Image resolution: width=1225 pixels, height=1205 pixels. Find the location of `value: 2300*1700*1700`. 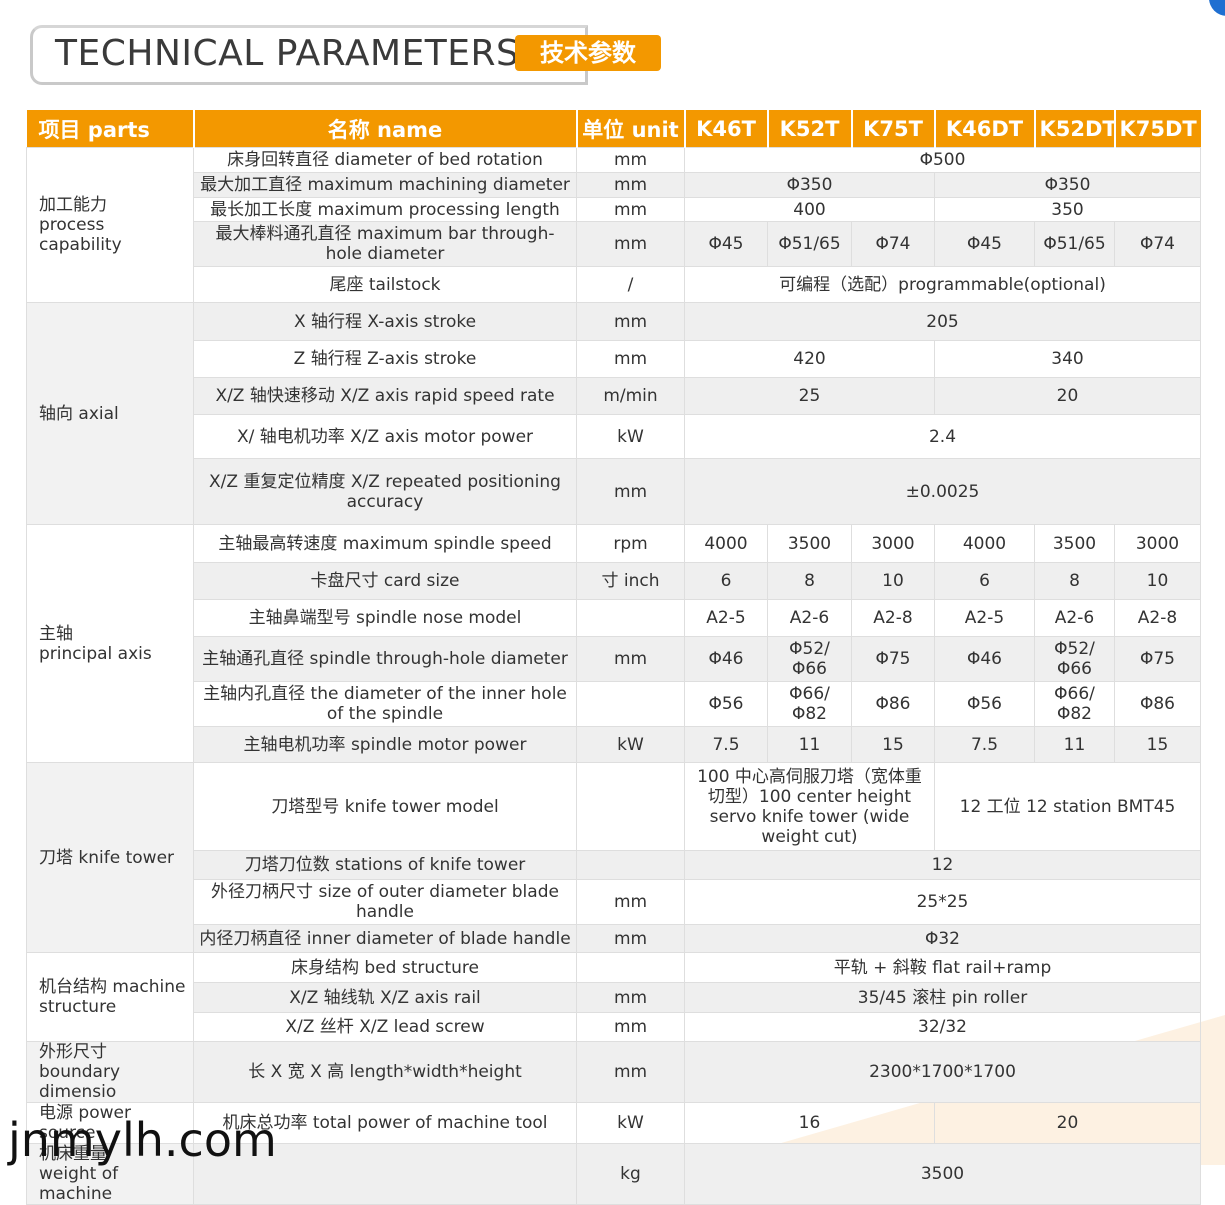

value: 2300*1700*1700 is located at coordinates (942, 1072).